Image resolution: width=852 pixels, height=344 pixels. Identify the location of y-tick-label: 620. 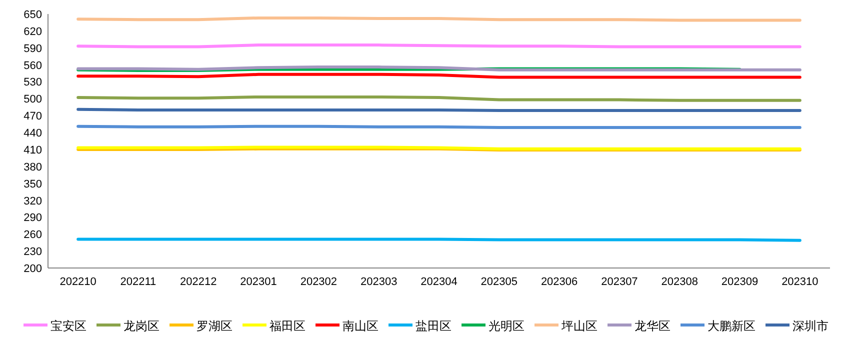
(33, 32).